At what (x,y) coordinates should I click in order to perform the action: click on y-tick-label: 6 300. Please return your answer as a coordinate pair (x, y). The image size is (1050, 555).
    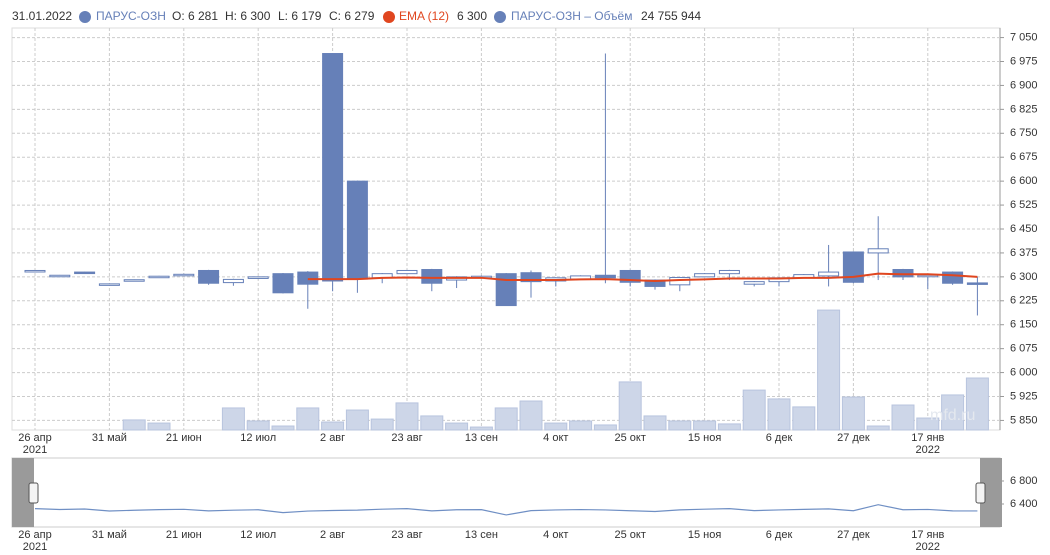
    Looking at the image, I should click on (1024, 277).